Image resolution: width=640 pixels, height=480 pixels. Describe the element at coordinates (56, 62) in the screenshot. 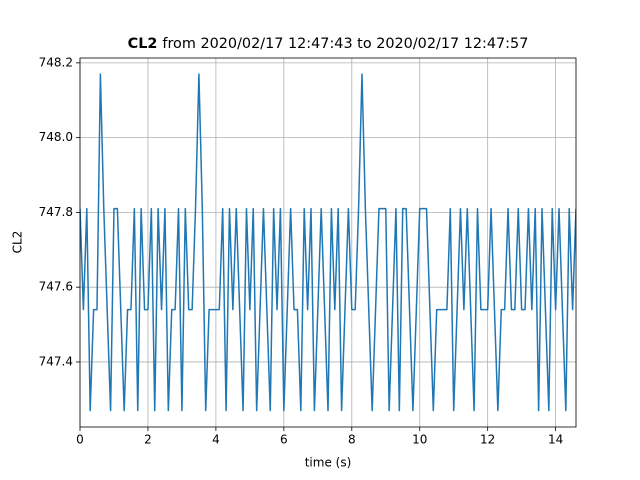

I see `y-tick-label: 748.2` at that location.